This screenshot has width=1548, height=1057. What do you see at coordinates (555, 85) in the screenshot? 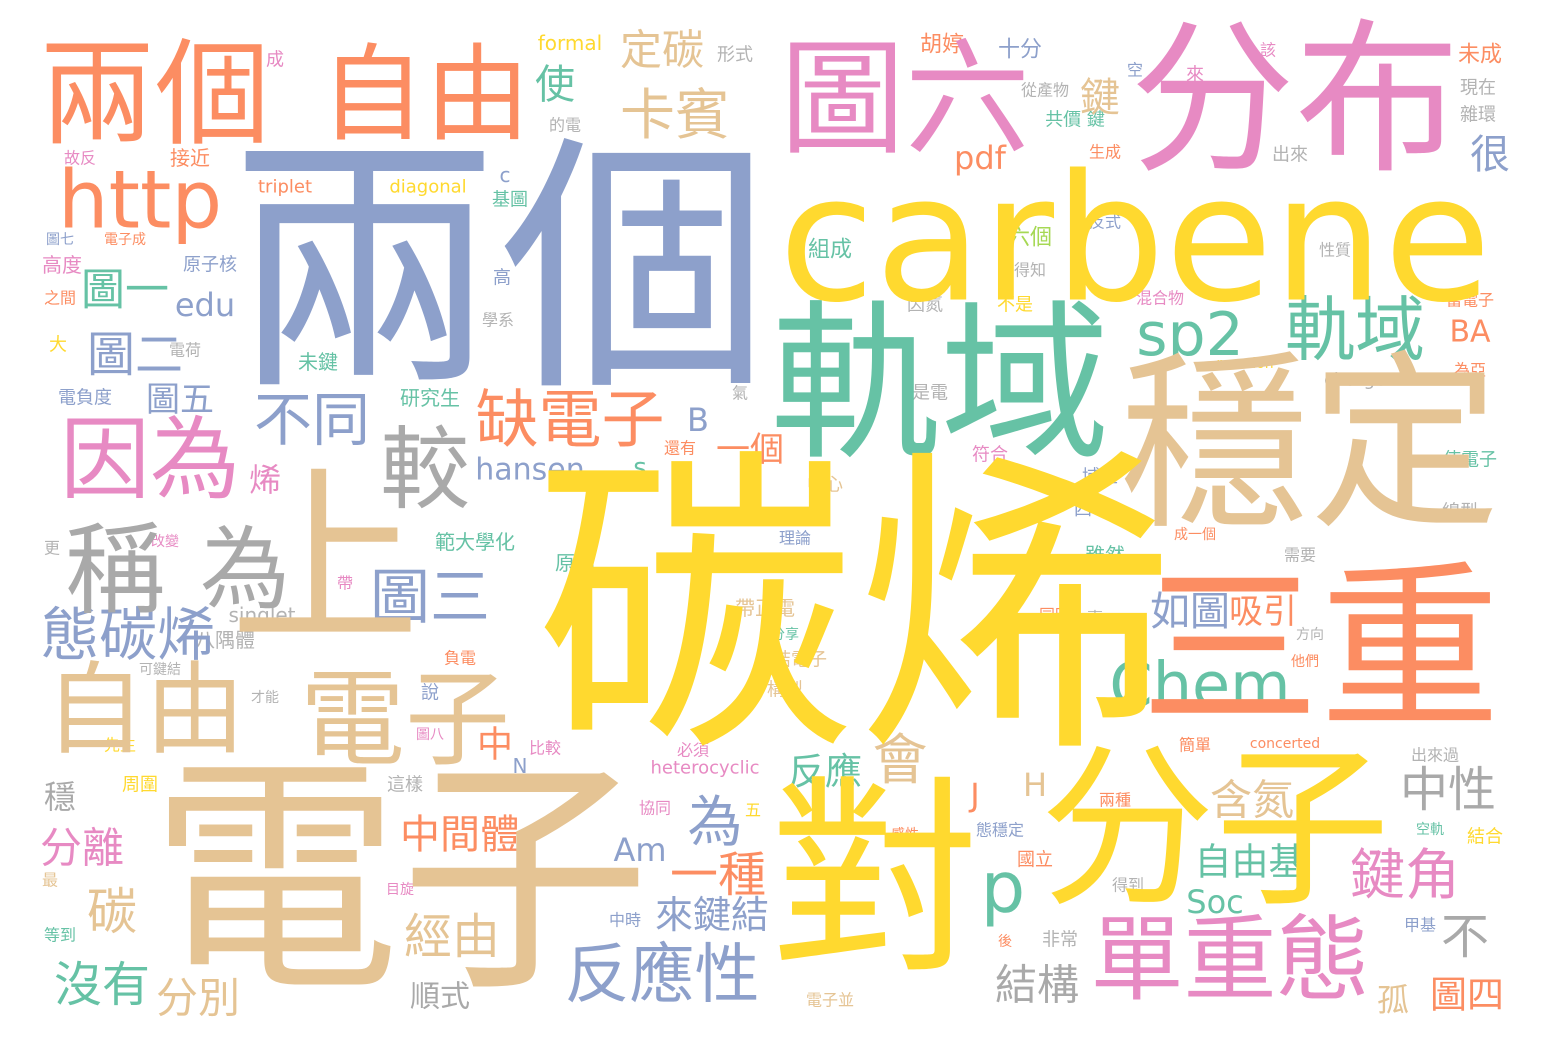
I see `word: 使` at bounding box center [555, 85].